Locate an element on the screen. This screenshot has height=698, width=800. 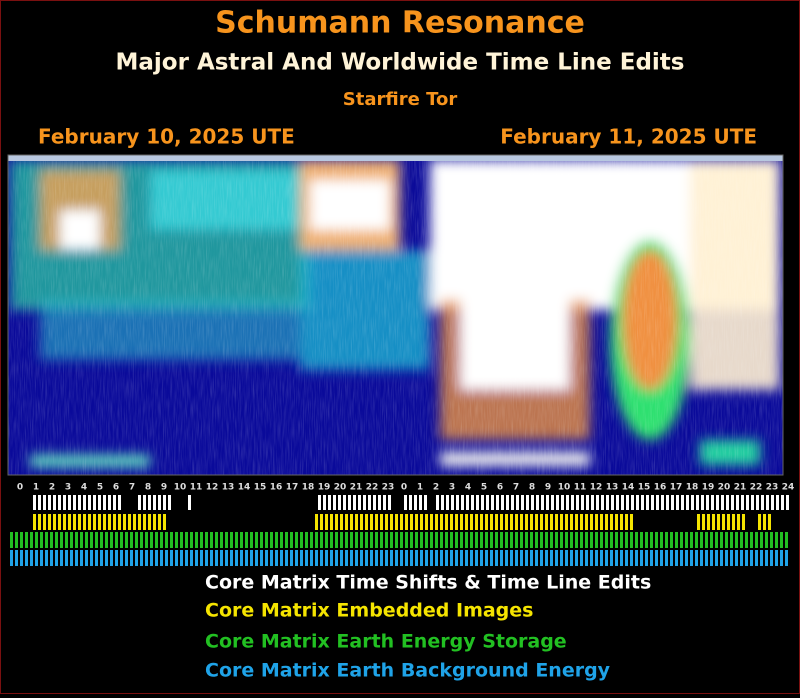
hour-label: 13 is located at coordinates (612, 488).